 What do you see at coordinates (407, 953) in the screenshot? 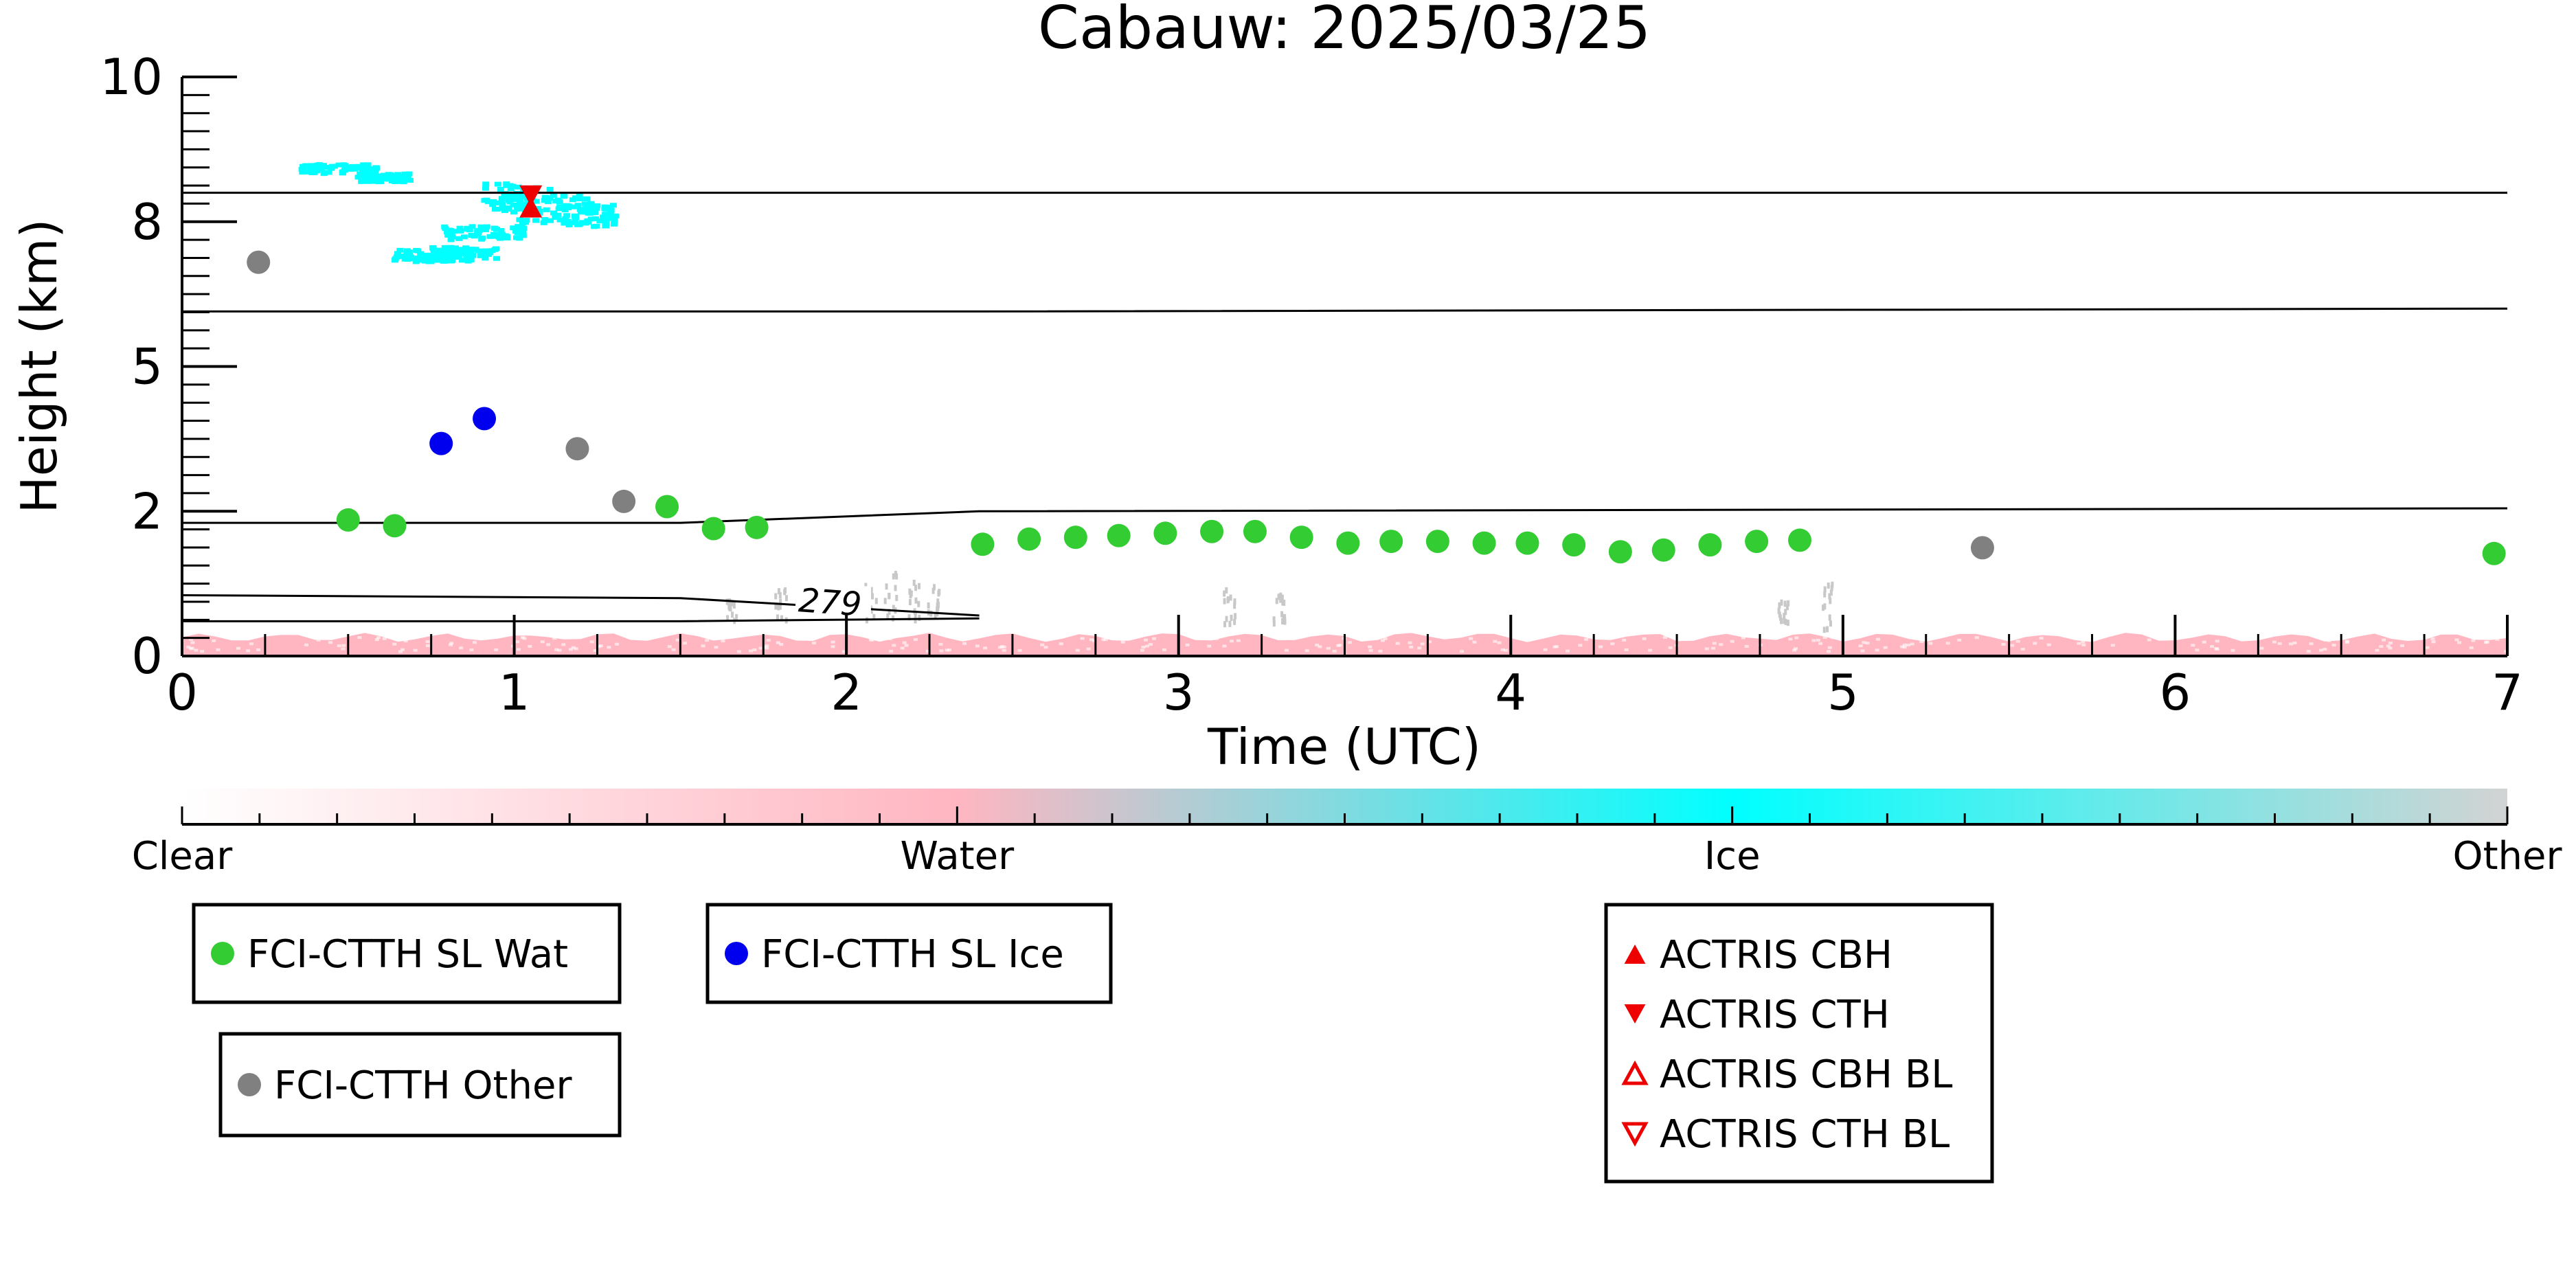
I see `legend-box-water: FCI-CTTH SL Wat` at bounding box center [407, 953].